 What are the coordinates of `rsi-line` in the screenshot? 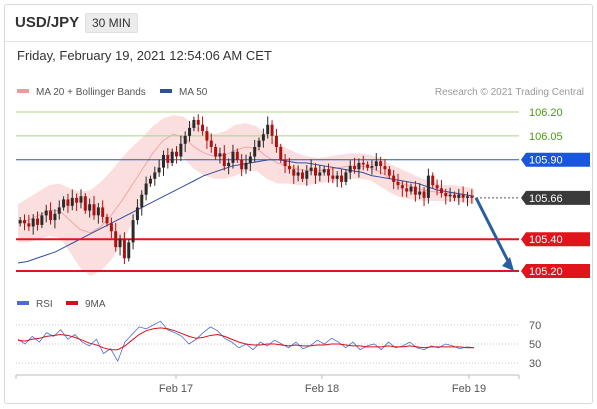 It's located at (246, 341).